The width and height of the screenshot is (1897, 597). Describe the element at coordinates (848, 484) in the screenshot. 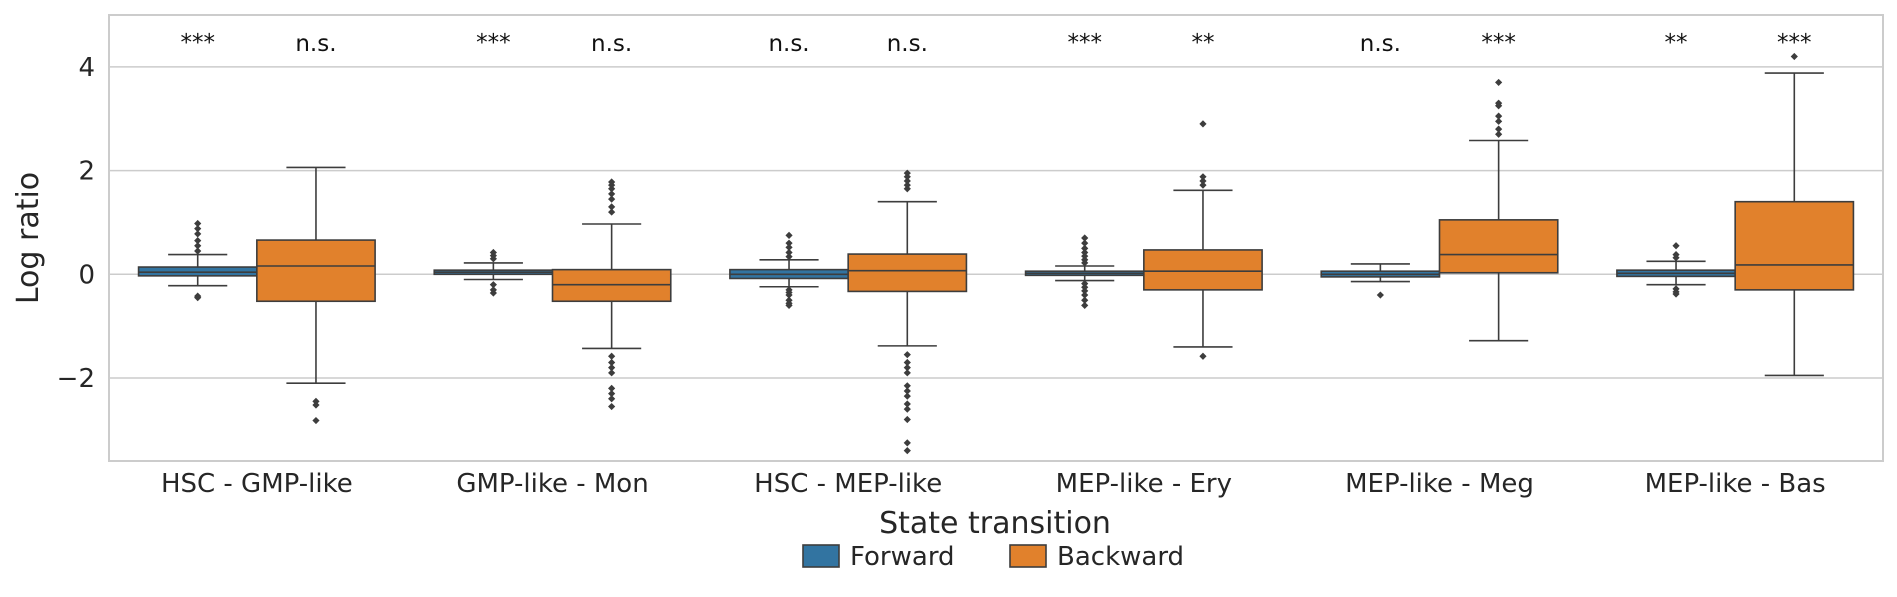

I see `x-tick-label: HSC - MEP-like` at that location.